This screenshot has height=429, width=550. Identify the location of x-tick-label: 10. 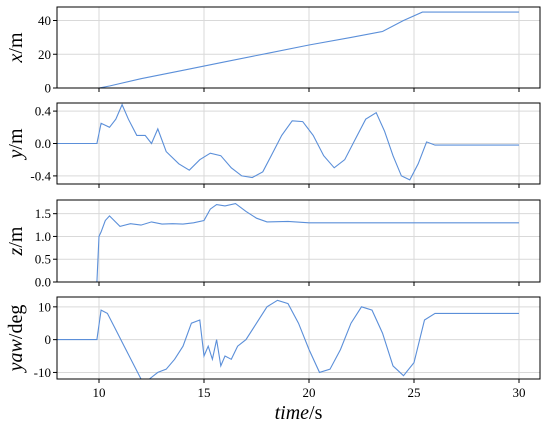
(99, 392).